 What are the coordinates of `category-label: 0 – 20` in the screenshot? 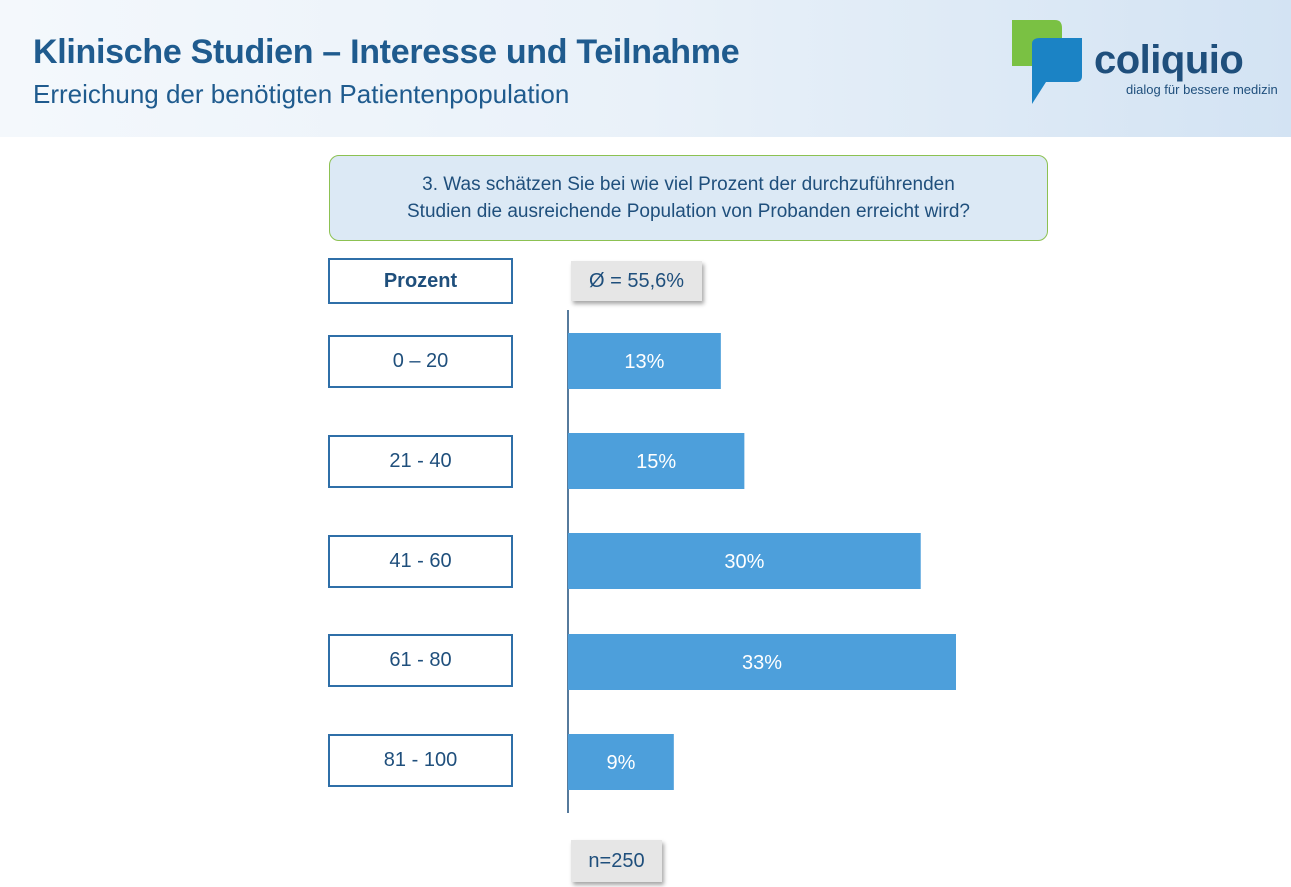 It's located at (420, 361).